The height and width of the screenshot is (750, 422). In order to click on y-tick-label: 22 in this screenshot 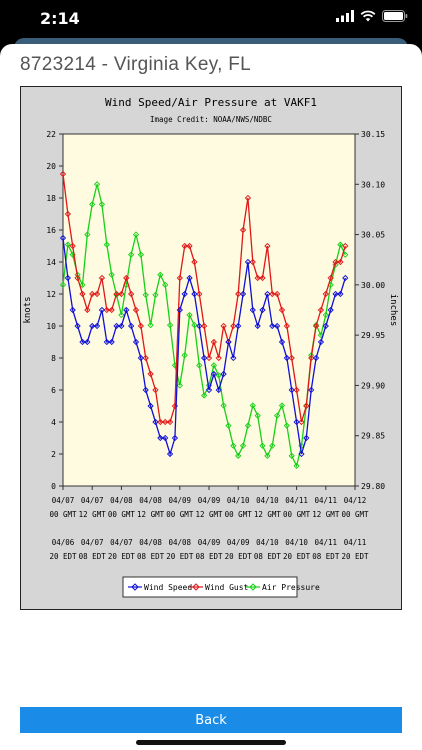, I will do `click(51, 134)`.